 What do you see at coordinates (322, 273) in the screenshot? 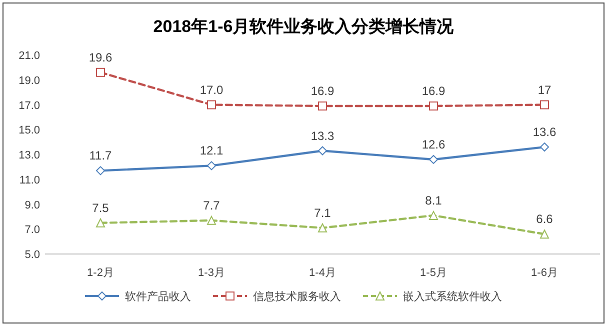
I see `x-tick-label: 1-4月` at bounding box center [322, 273].